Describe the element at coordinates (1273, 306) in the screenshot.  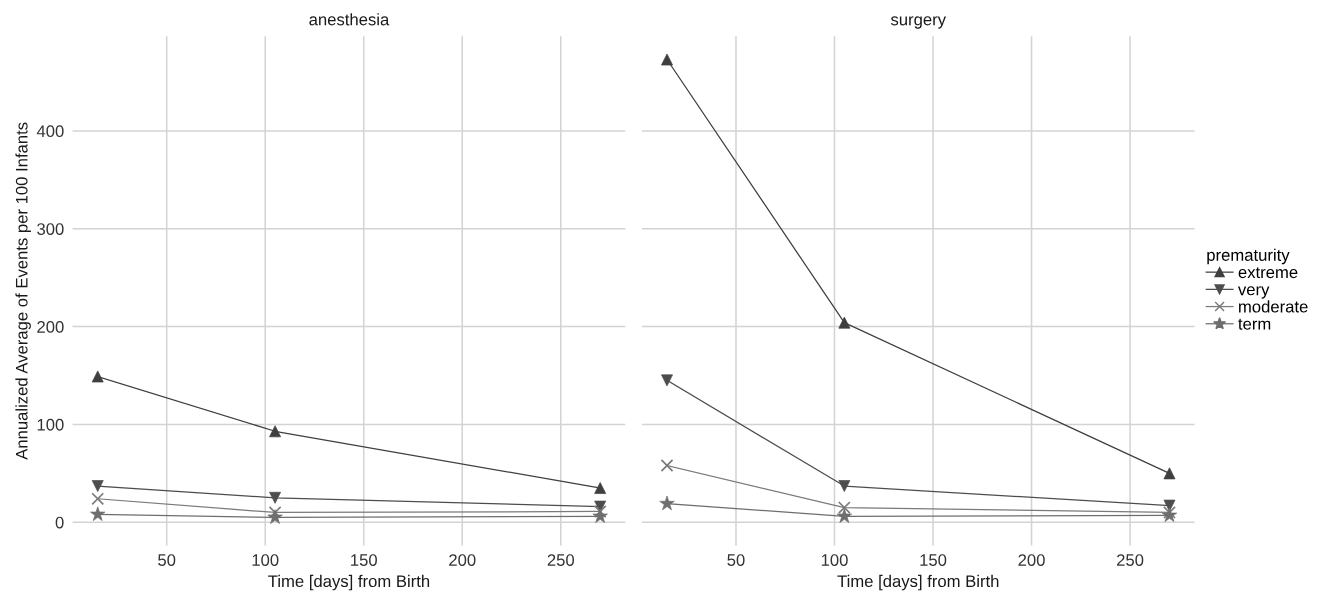
I see `legend-label: moderate` at that location.